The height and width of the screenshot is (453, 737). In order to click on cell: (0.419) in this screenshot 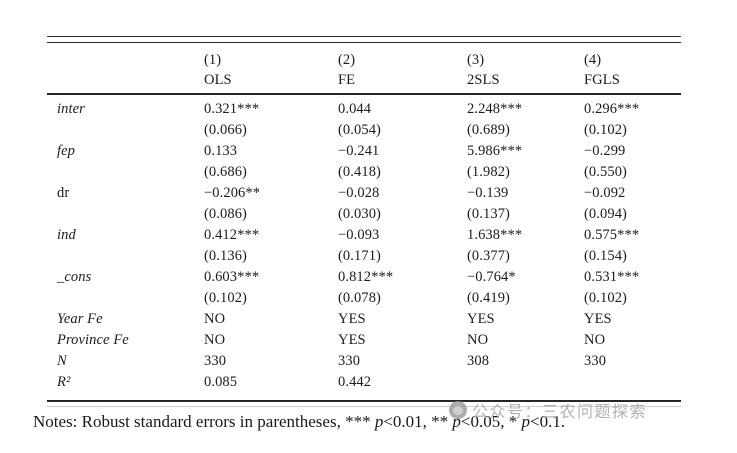, I will do `click(488, 298)`.